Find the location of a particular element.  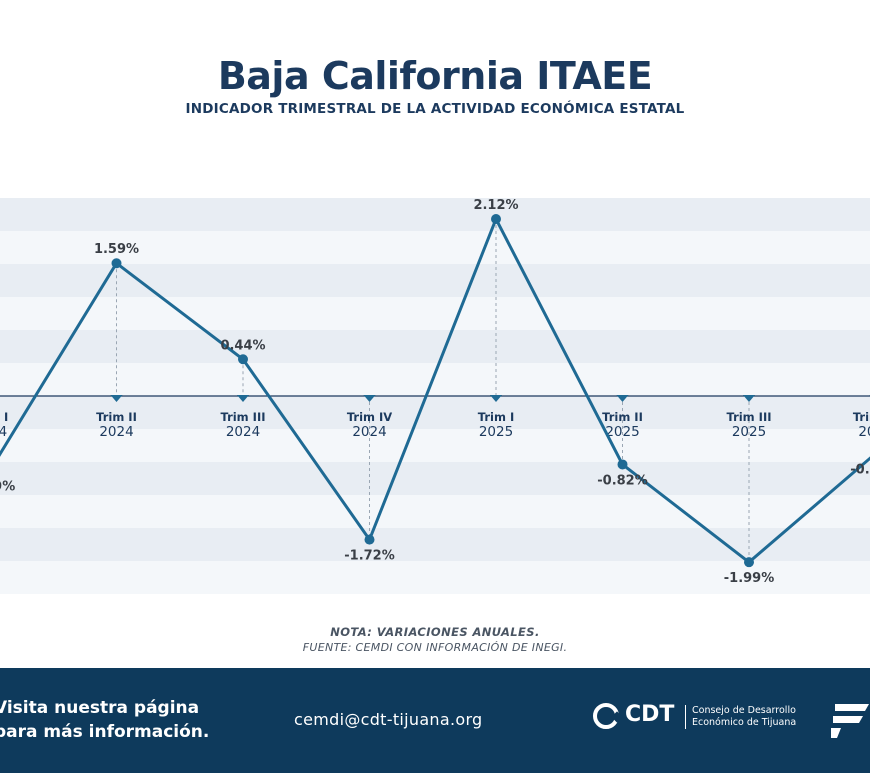

value-label: -0.82% is located at coordinates (622, 480).